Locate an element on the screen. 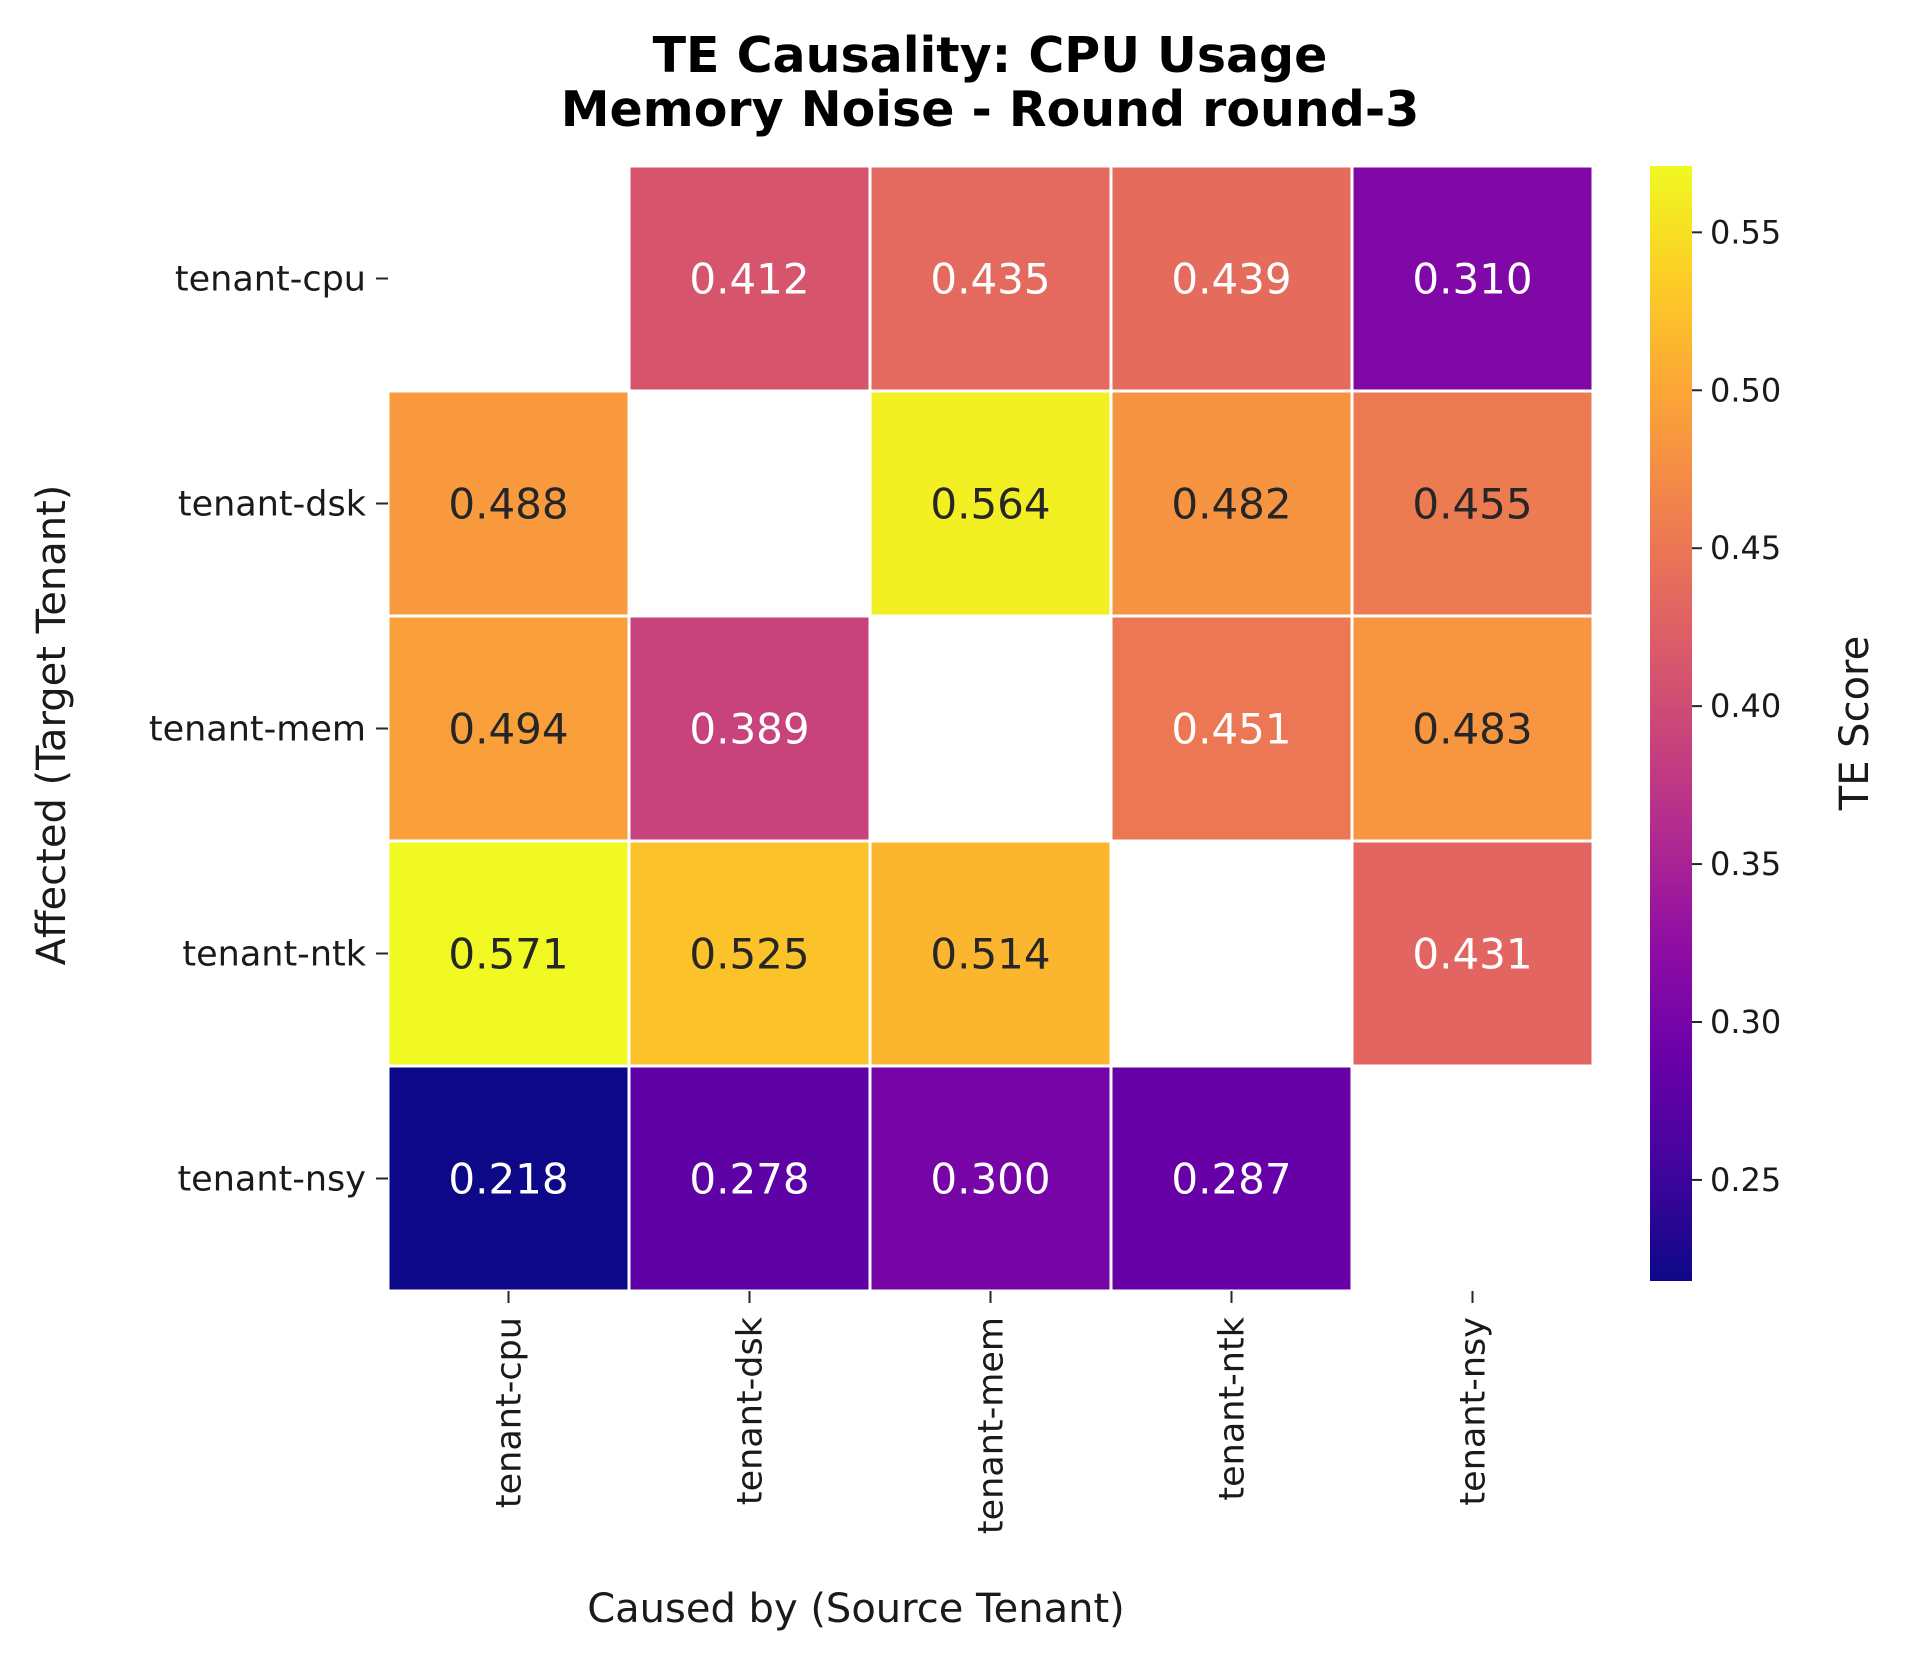 The width and height of the screenshot is (1919, 1656). y-tick-label: tenant-dsk is located at coordinates (272, 505).